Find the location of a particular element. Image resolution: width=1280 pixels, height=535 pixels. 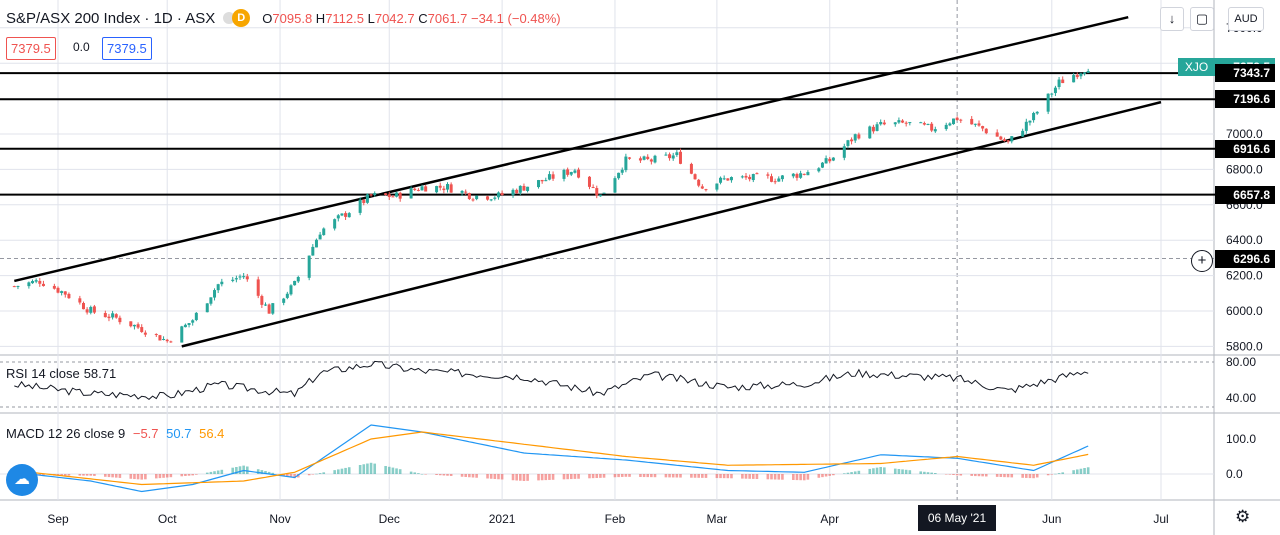

fullscreen-icon: ▢ is located at coordinates (1202, 19).